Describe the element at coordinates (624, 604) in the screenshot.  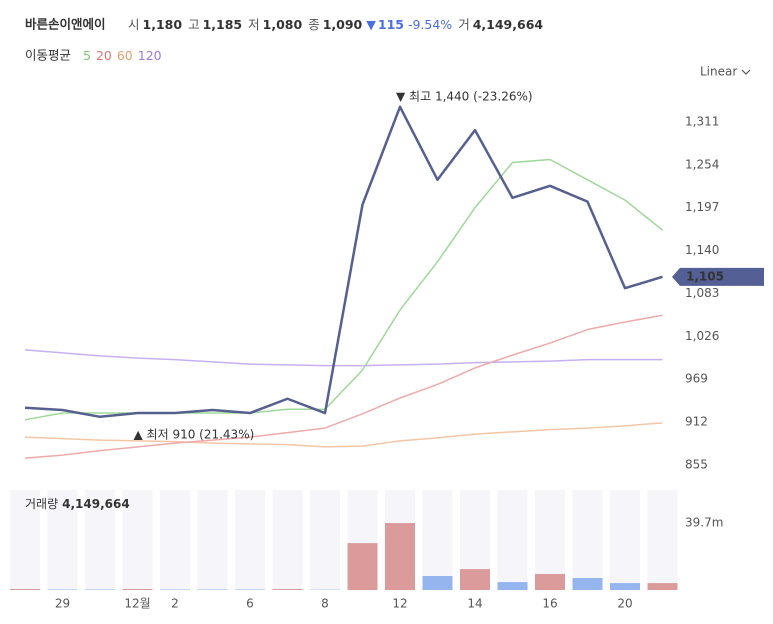
I see `x-tick-label: 20` at that location.